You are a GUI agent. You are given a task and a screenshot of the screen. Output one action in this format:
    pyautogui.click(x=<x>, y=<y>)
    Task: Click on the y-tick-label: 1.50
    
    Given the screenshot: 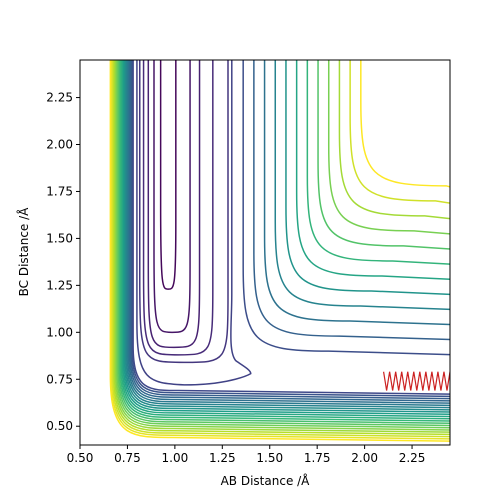 What is the action you would take?
    pyautogui.click(x=59, y=238)
    